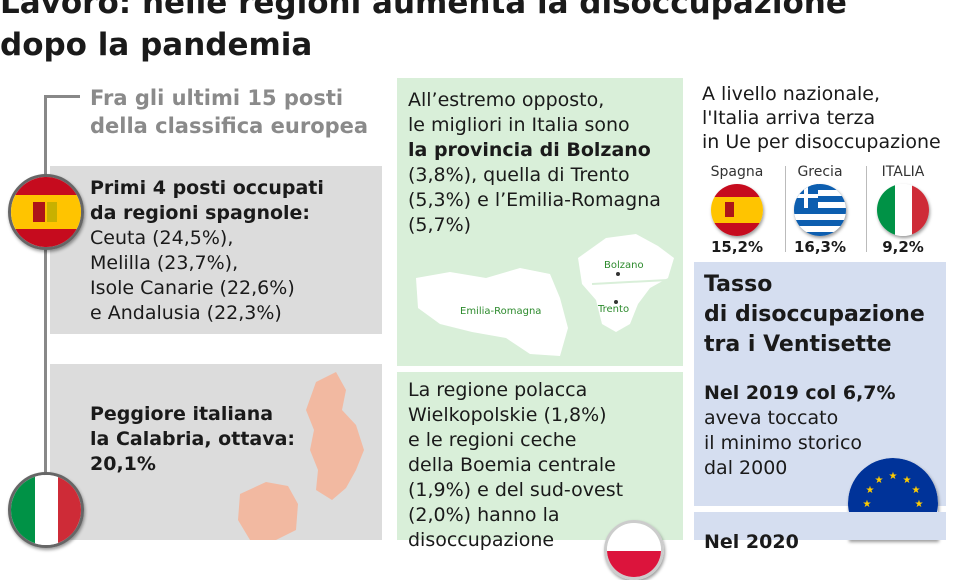  Describe the element at coordinates (821, 142) in the screenshot. I see `national-line-3: in Ue per disoccupazione` at that location.